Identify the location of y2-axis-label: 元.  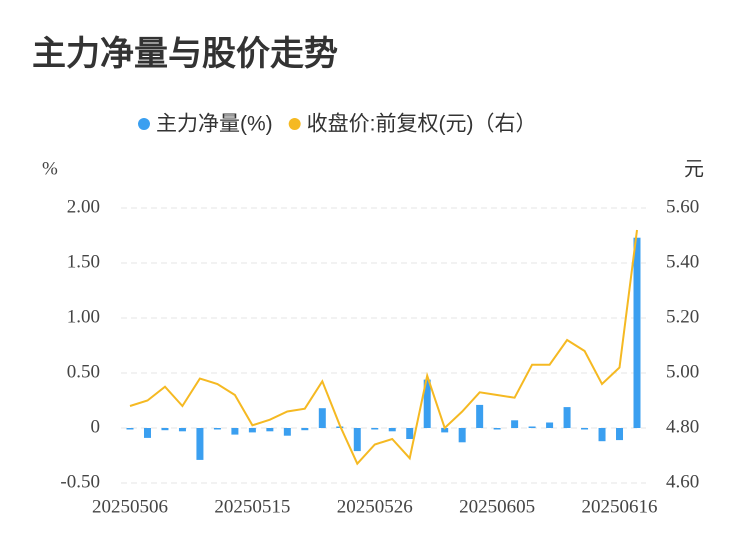
(694, 169).